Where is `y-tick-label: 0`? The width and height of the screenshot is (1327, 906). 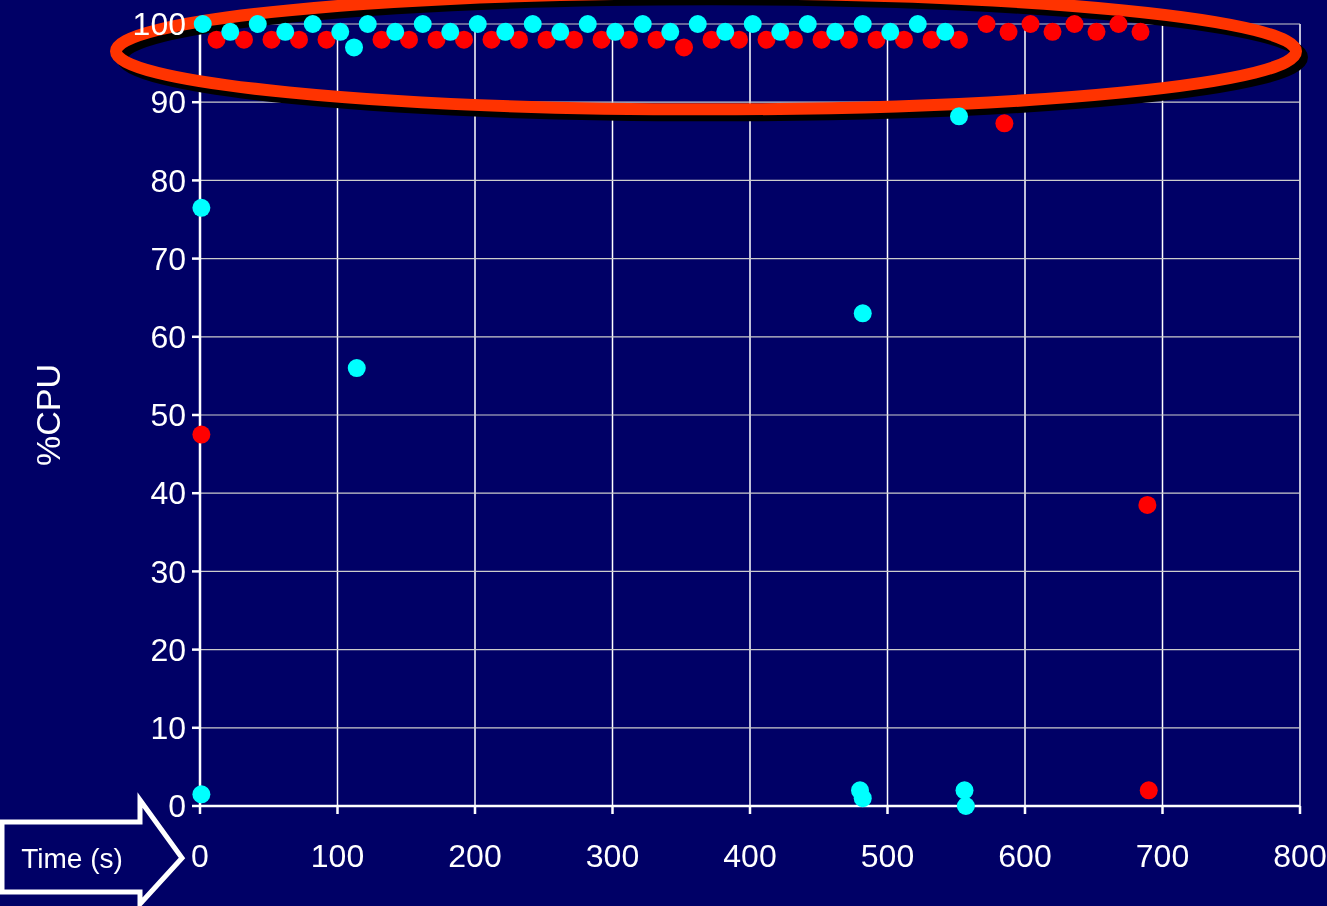
y-tick-label: 0 is located at coordinates (177, 806).